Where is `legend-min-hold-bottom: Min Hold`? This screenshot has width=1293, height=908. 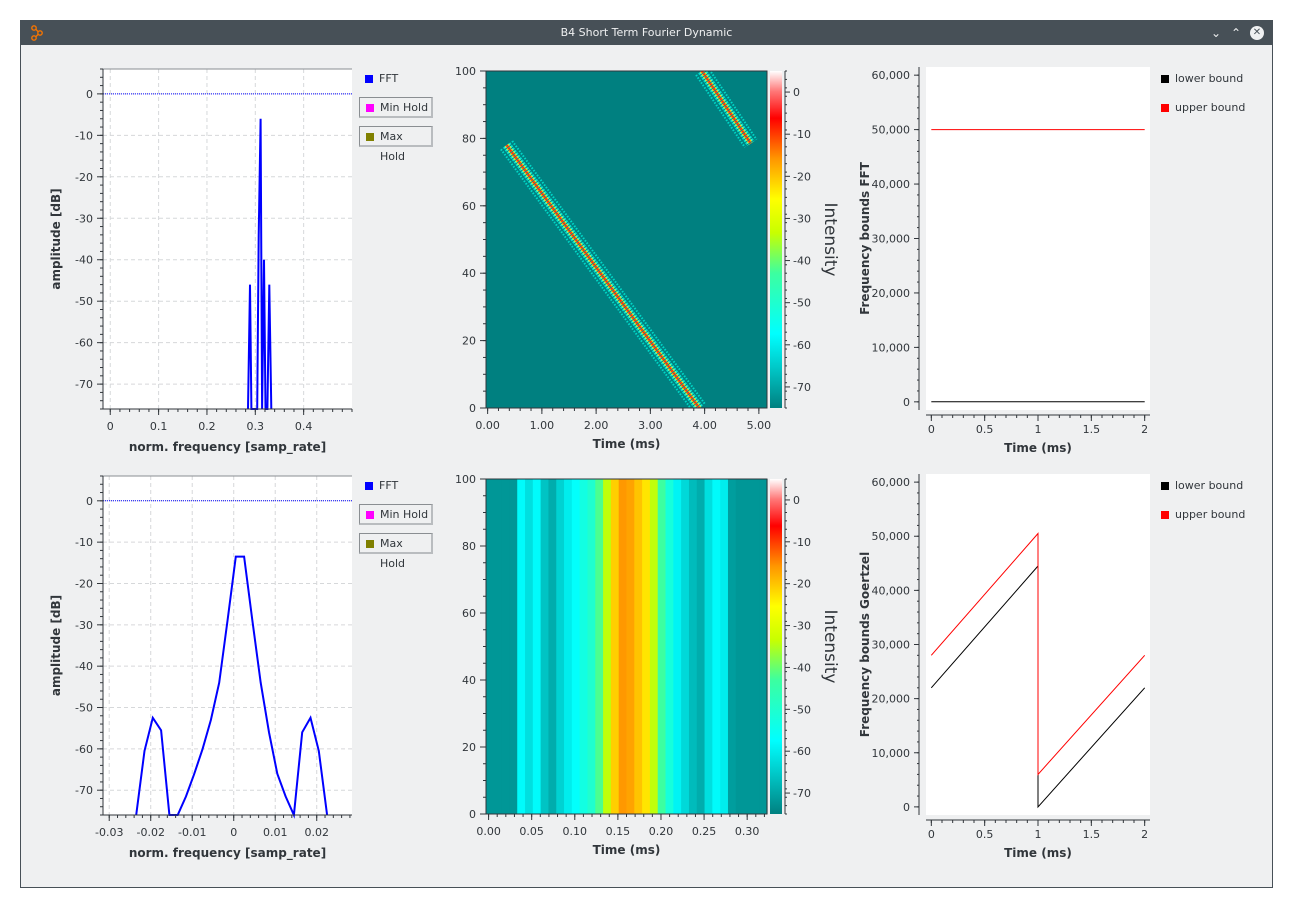 legend-min-hold-bottom: Min Hold is located at coordinates (396, 514).